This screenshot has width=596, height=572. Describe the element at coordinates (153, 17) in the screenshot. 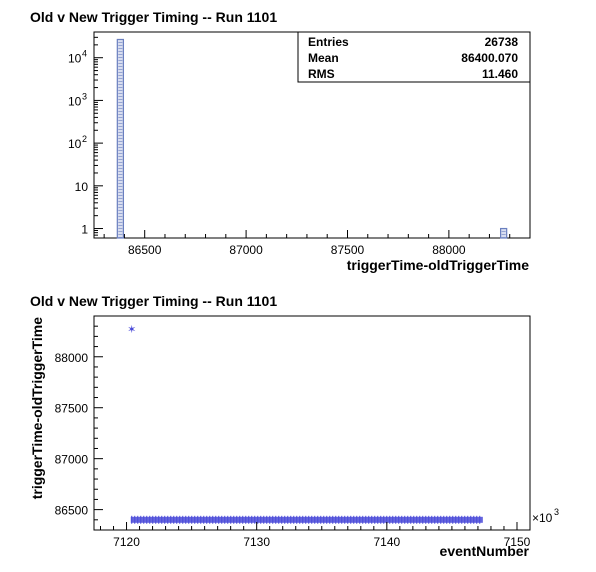

I see `histogram-title: Old v New Trigger Timing -- Run 1101` at that location.